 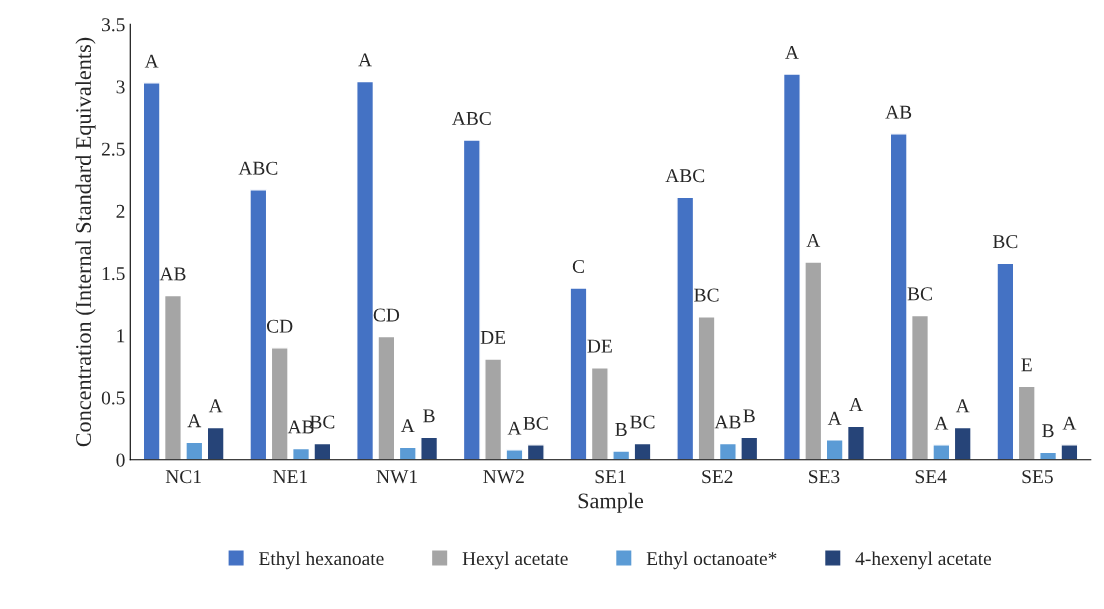 I want to click on x-tick-label: SE5, so click(x=1037, y=477).